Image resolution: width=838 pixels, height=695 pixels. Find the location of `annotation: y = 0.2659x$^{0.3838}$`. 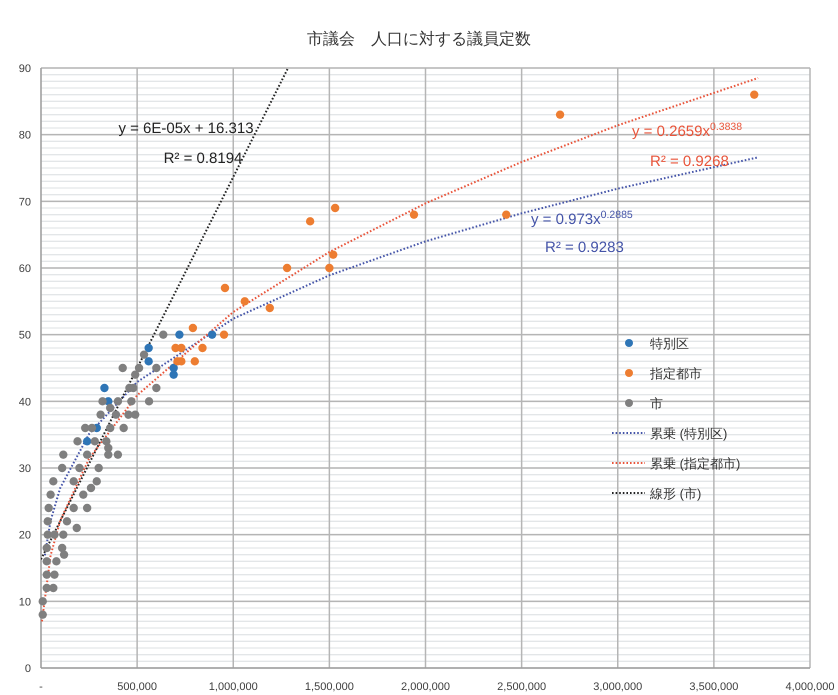

annotation: y = 0.2659x$^{0.3838}$ is located at coordinates (687, 130).